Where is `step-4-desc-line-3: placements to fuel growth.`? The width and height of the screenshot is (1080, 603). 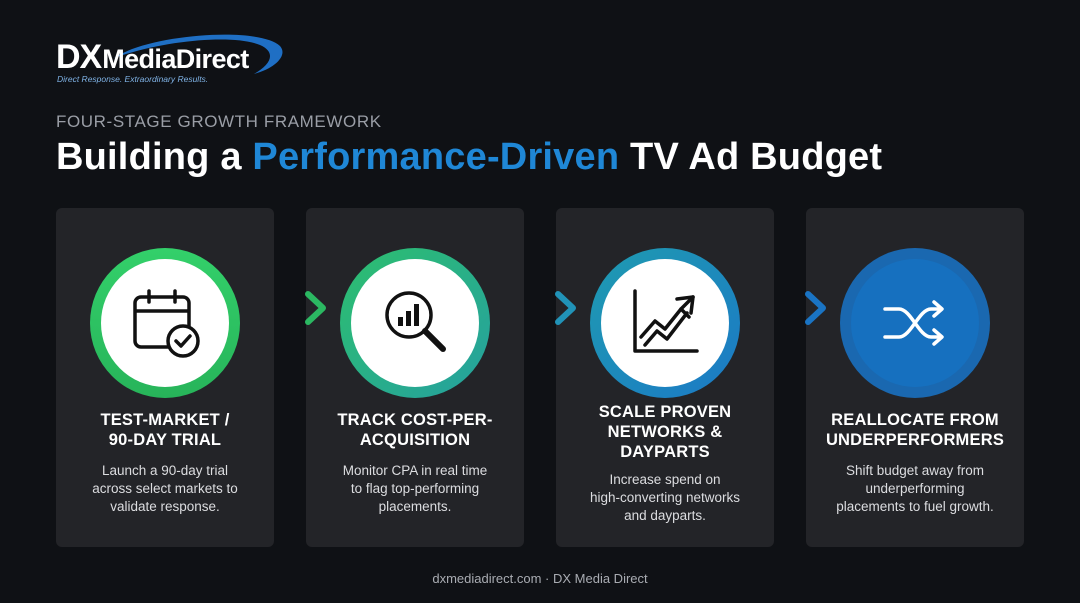 step-4-desc-line-3: placements to fuel growth. is located at coordinates (915, 506).